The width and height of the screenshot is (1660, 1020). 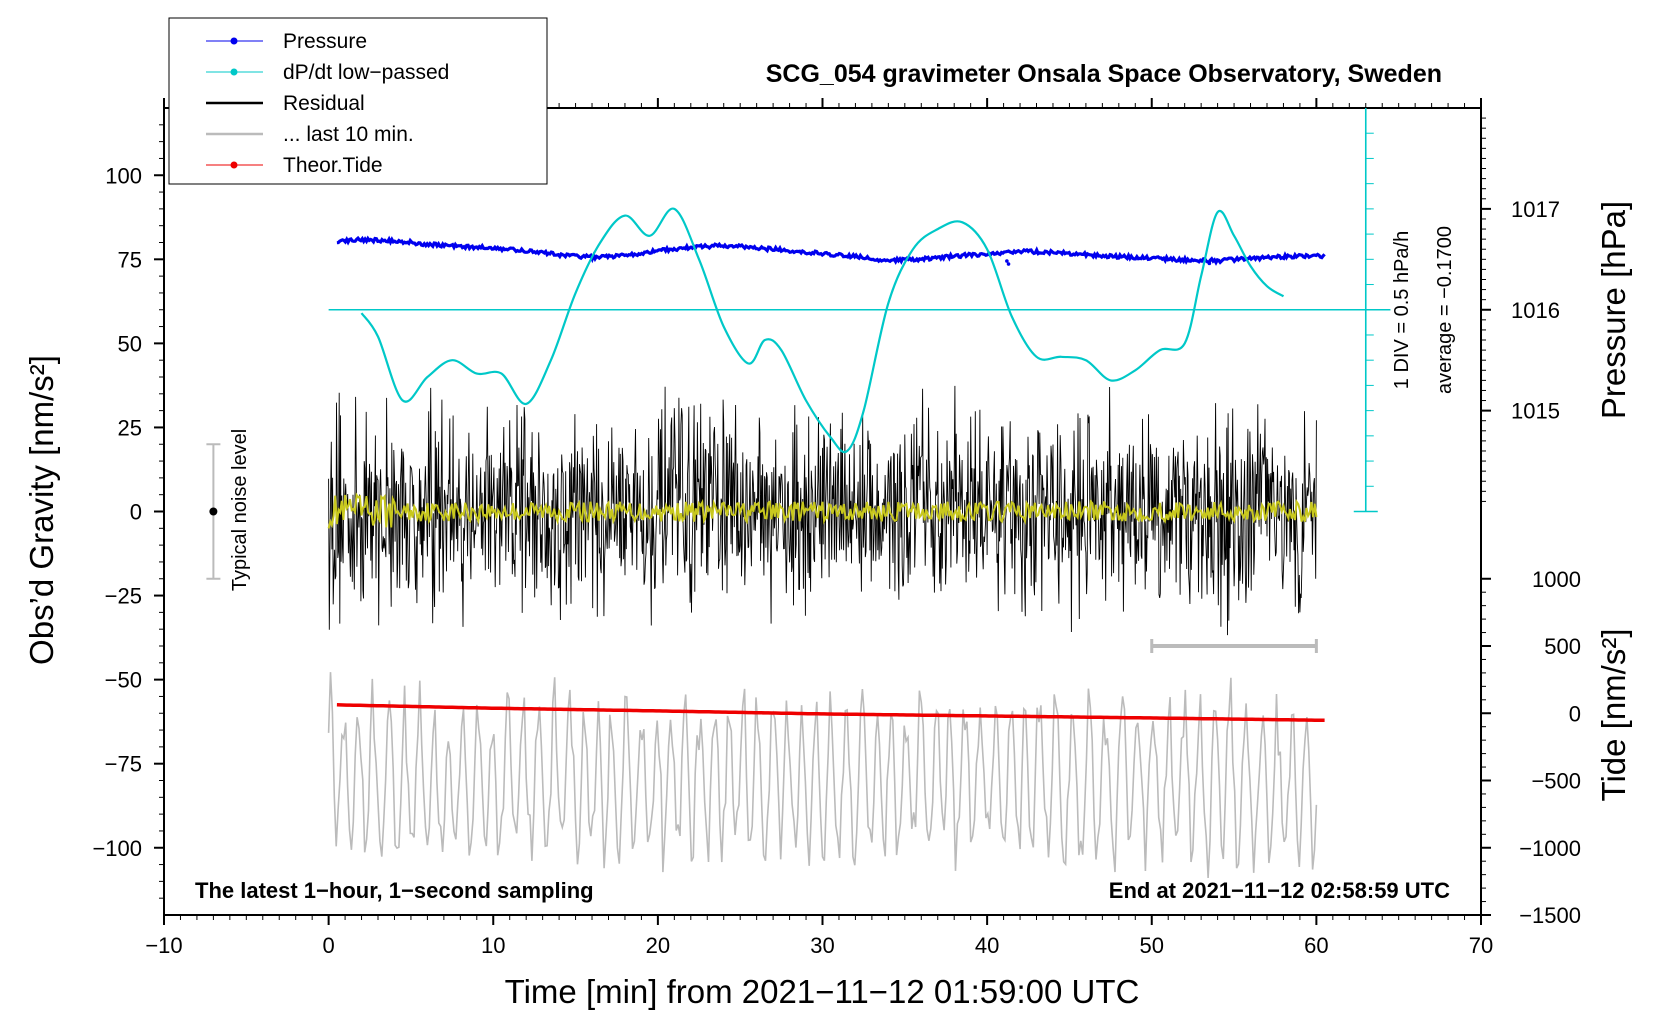 I want to click on y-tick-label: −75, so click(x=123, y=764).